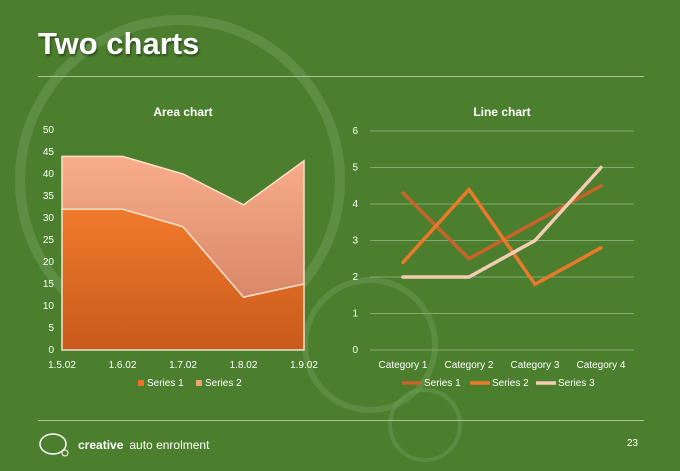  Describe the element at coordinates (442, 383) in the screenshot. I see `line-legend-label: Series 1` at that location.